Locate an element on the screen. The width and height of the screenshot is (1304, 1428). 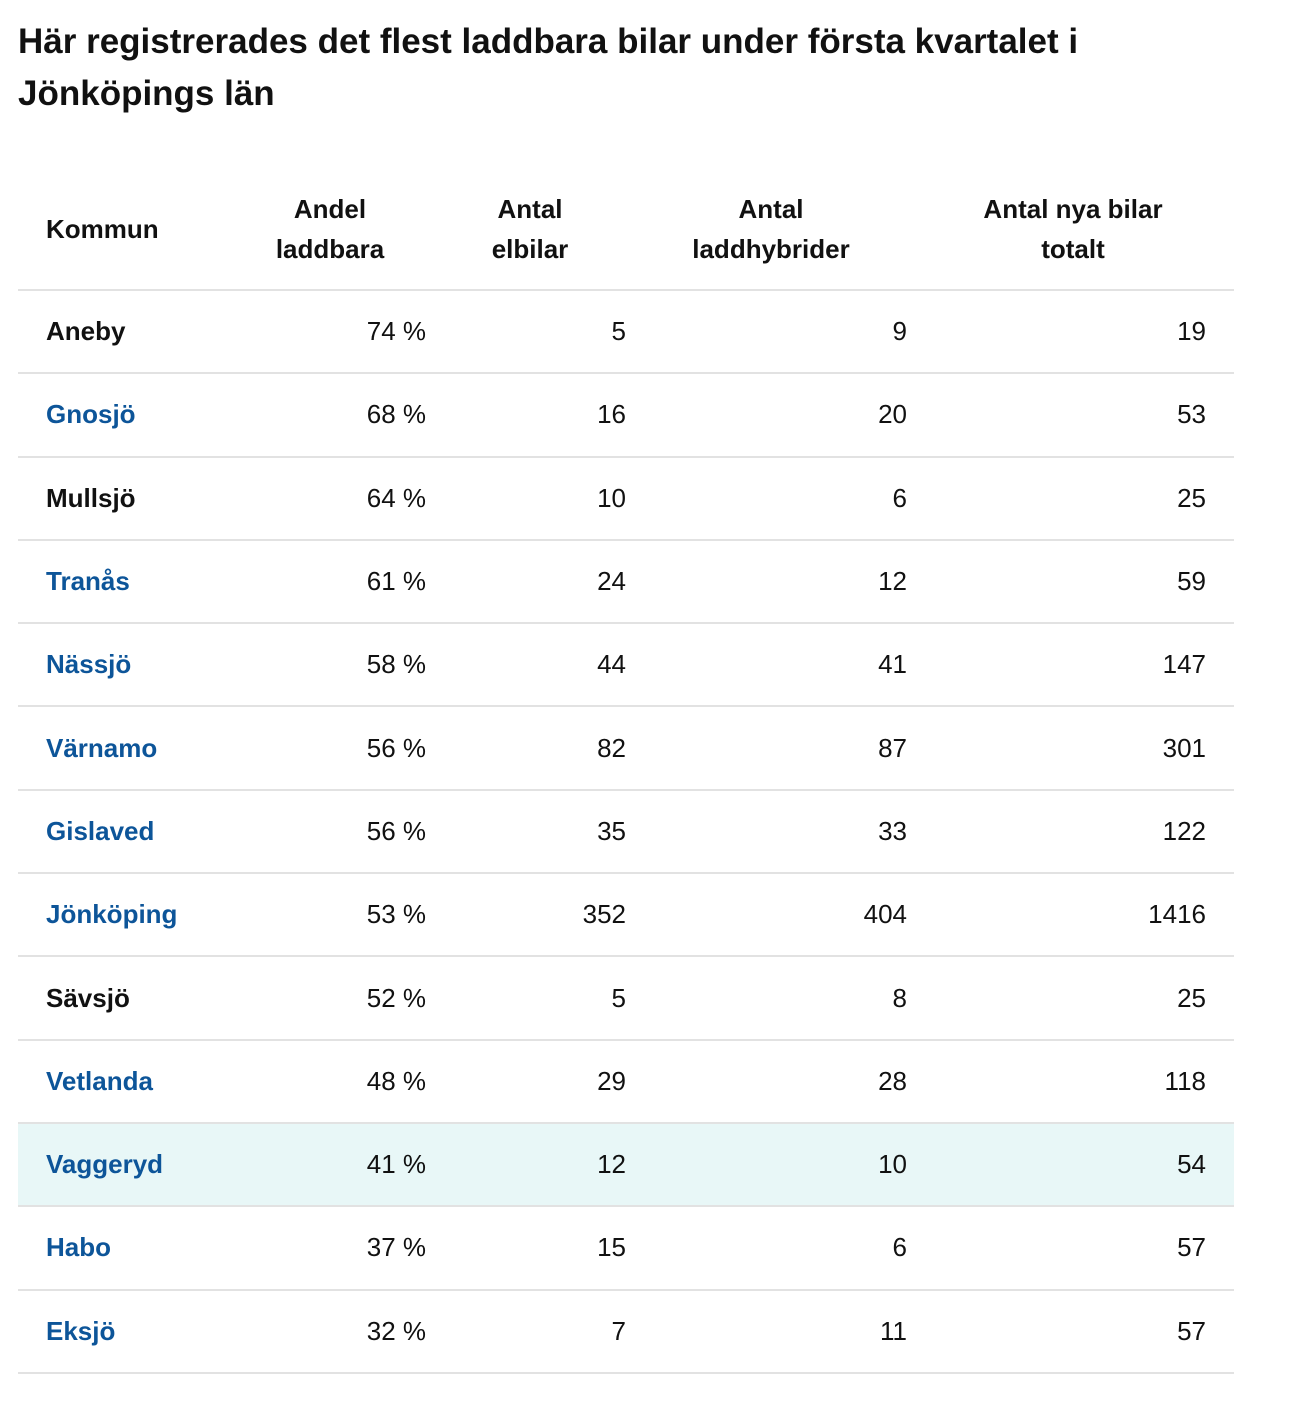
kommun-link: Jönköping is located at coordinates (112, 914).